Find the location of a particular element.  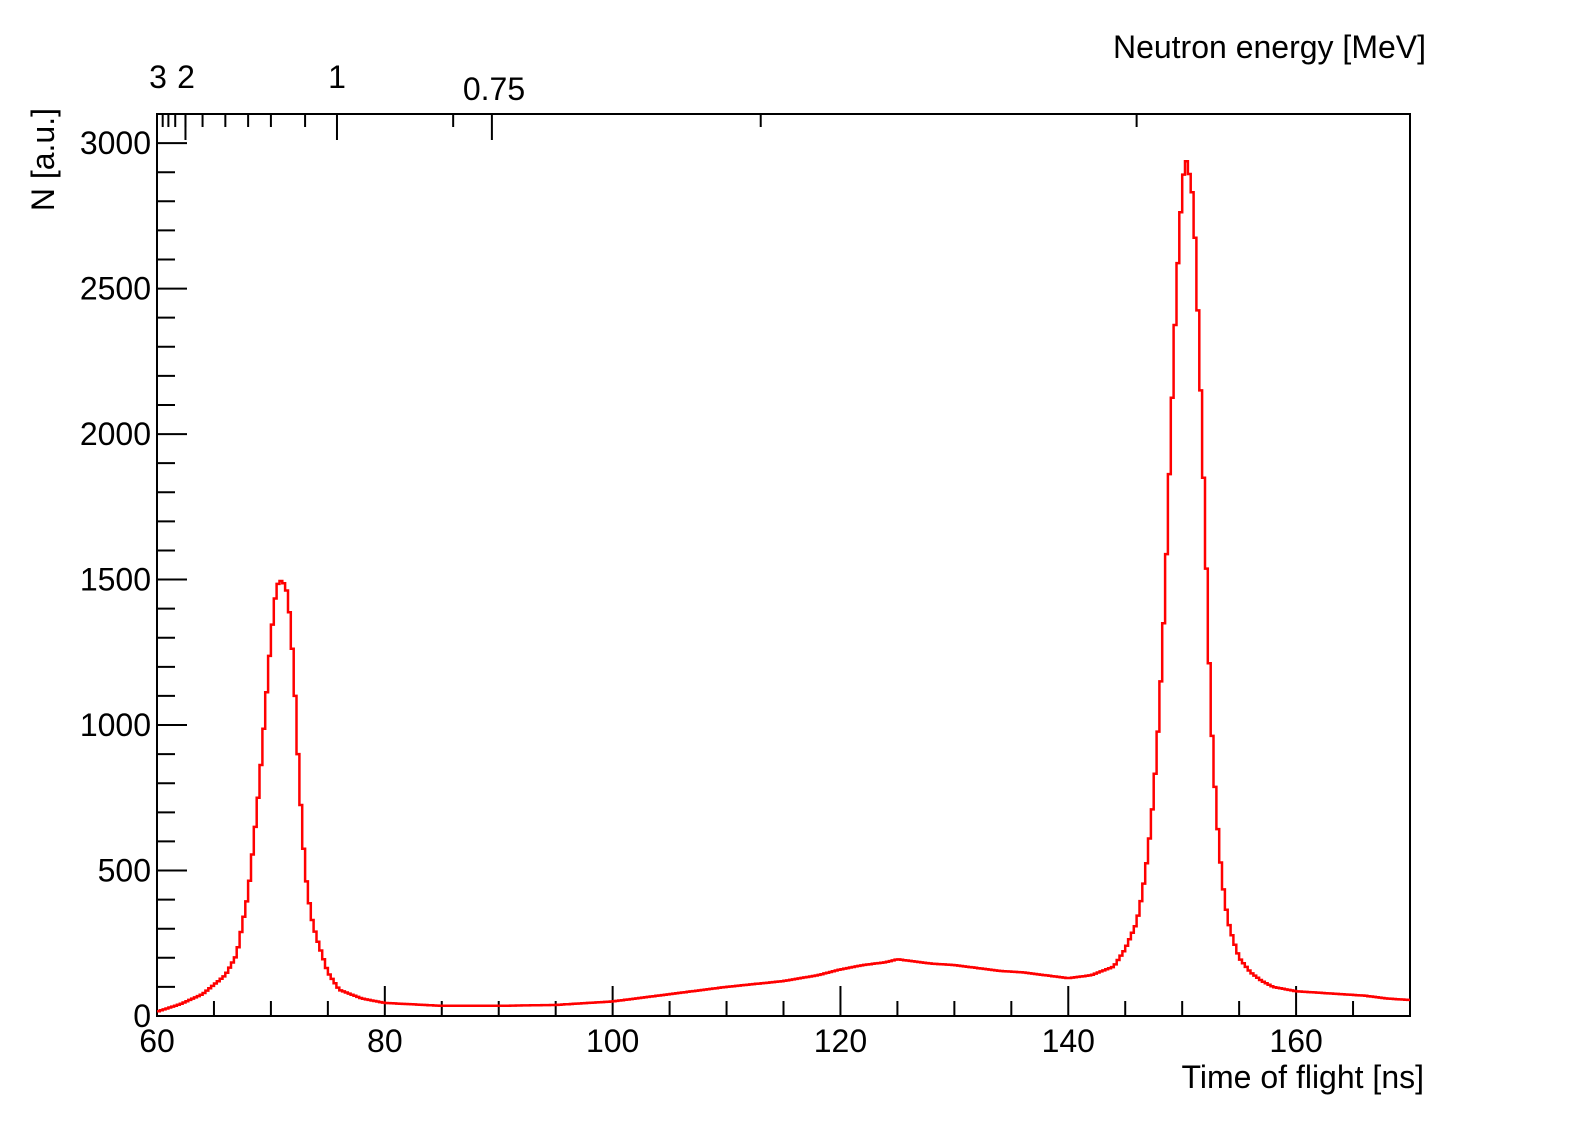

y-tick-label: 3000 is located at coordinates (115, 143).